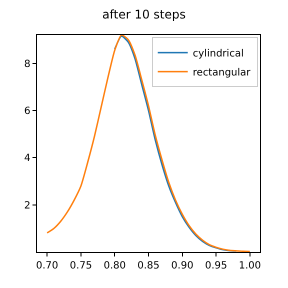 This screenshot has width=288, height=288. What do you see at coordinates (148, 266) in the screenshot?
I see `x-tick-label: 0.85` at bounding box center [148, 266].